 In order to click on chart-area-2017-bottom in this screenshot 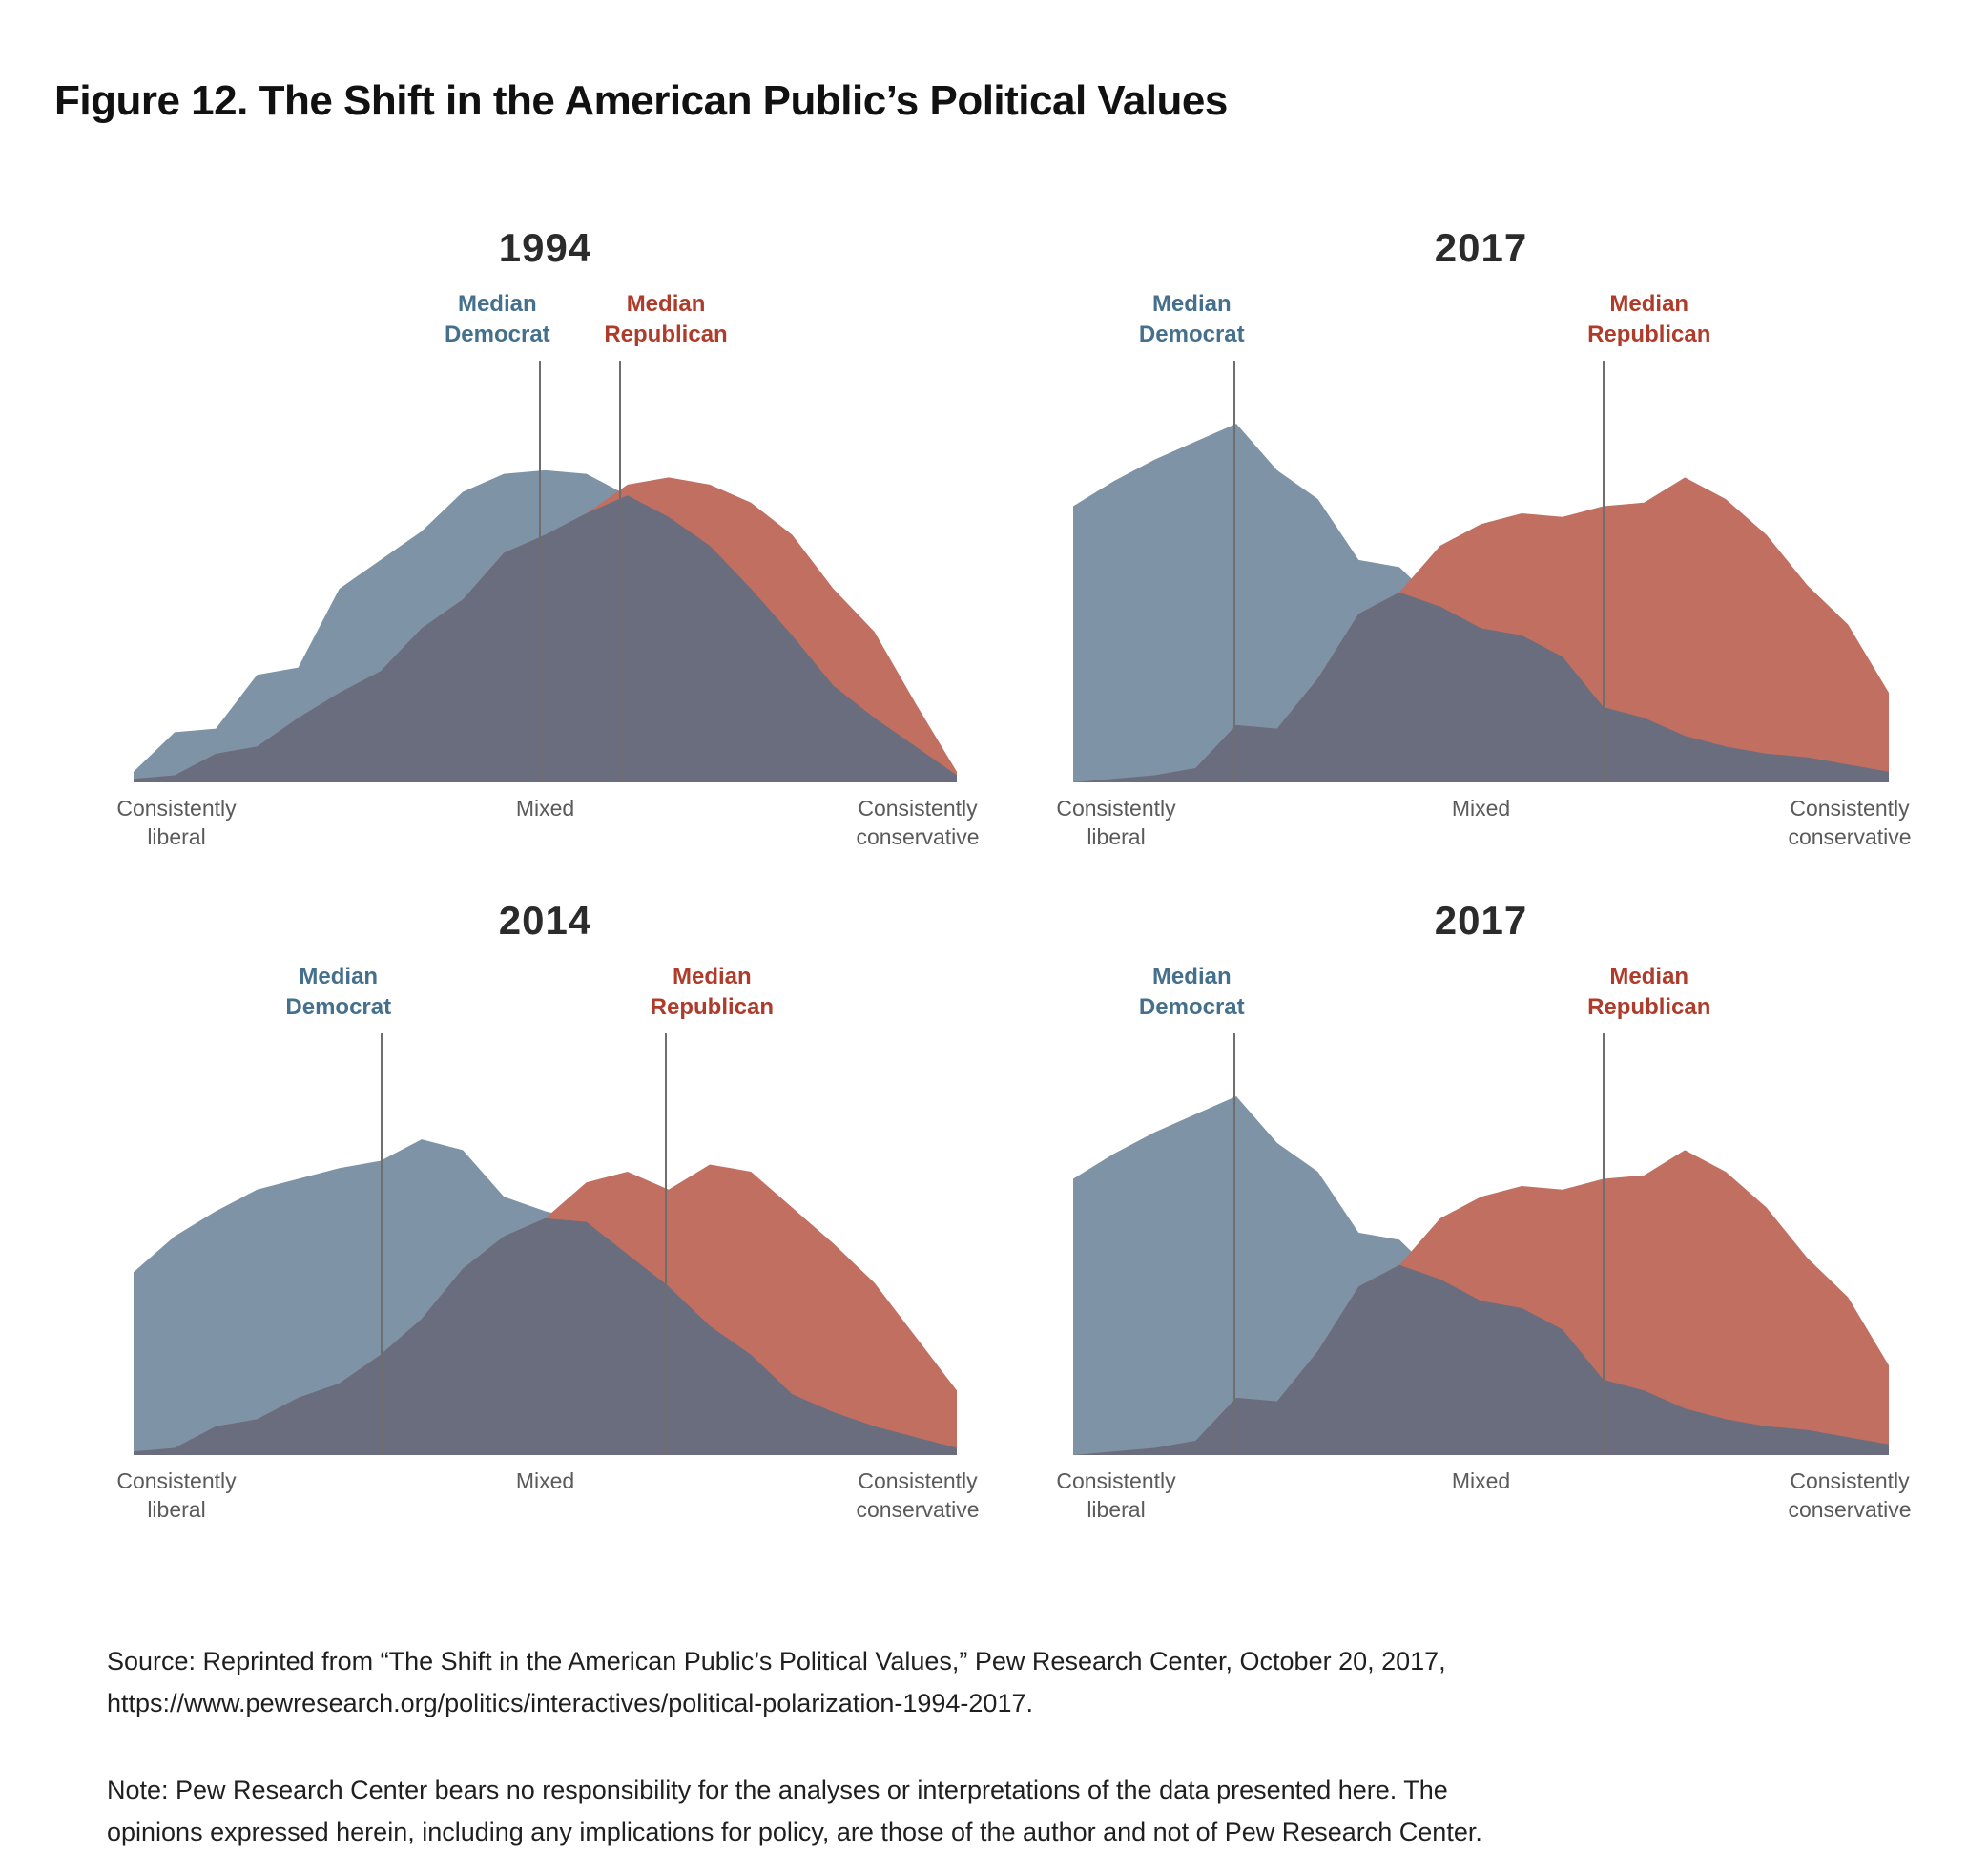, I will do `click(1481, 1275)`.